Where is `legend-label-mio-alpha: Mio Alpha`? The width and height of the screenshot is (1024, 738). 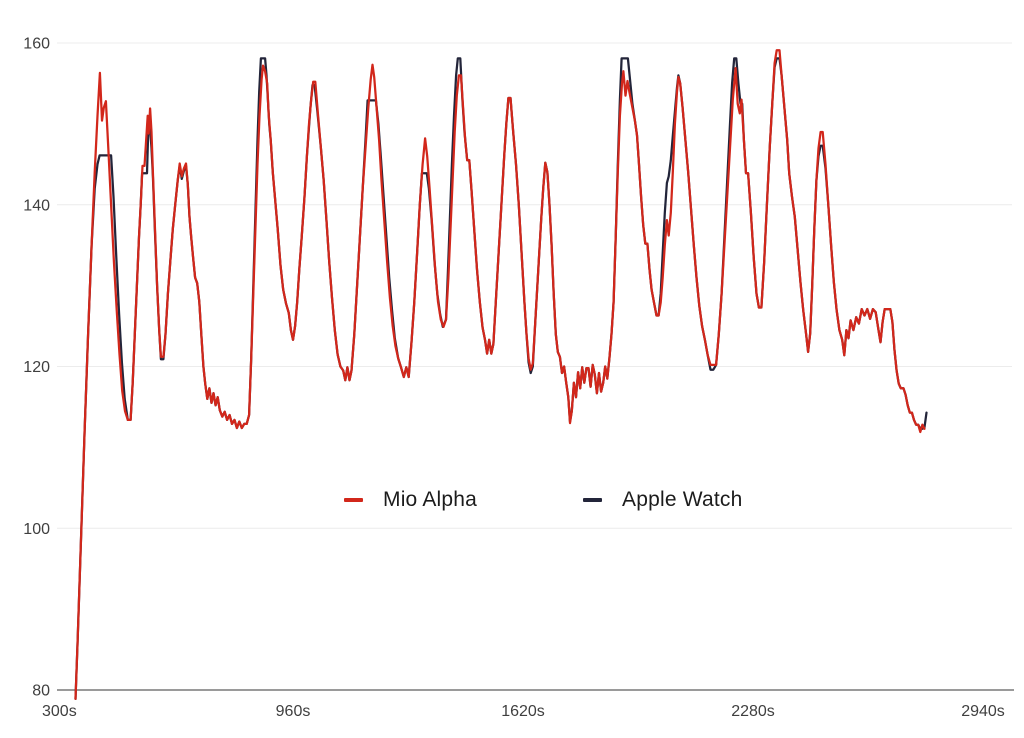
legend-label-mio-alpha: Mio Alpha is located at coordinates (430, 499).